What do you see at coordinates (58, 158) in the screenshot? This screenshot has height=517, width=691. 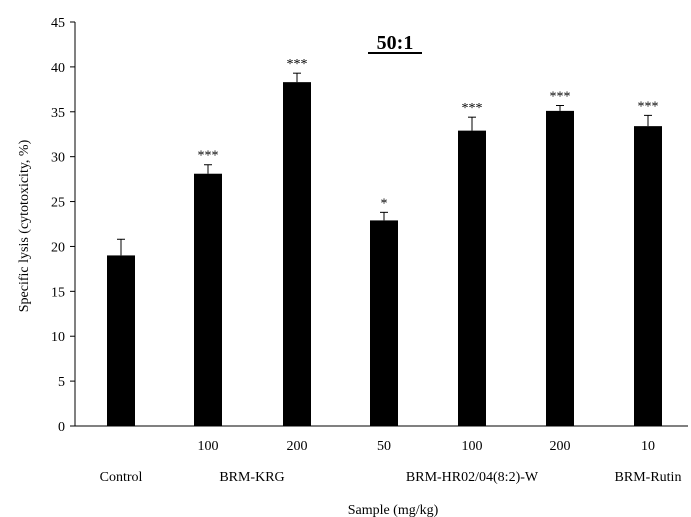 I see `y-tick-label: 30` at bounding box center [58, 158].